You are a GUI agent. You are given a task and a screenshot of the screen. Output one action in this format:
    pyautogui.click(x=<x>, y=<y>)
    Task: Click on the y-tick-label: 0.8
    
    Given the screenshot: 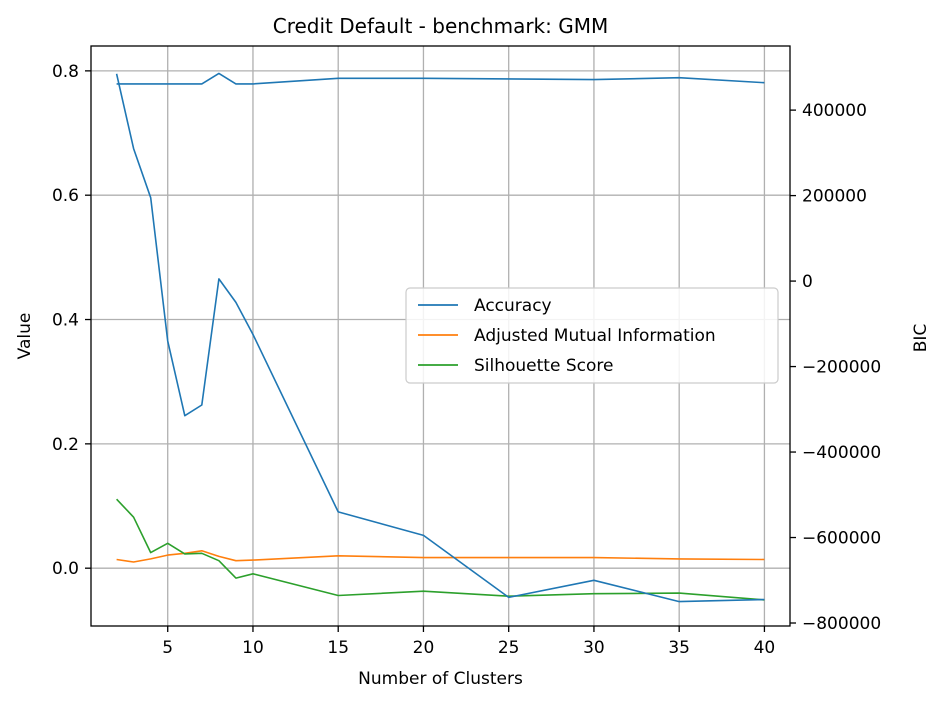 What is the action you would take?
    pyautogui.click(x=65, y=72)
    